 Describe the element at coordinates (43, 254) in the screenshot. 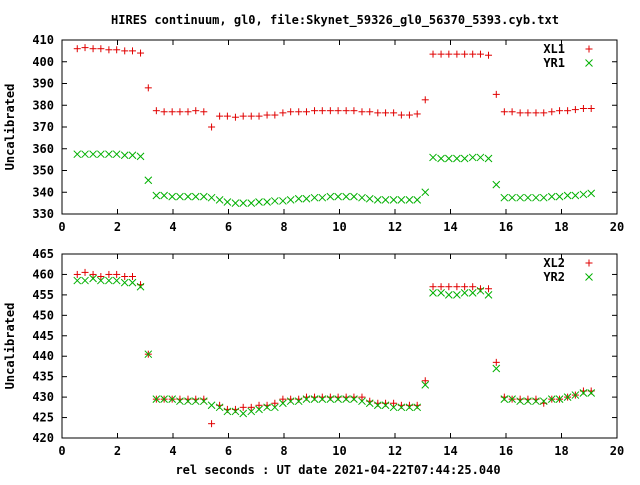

I see `y-tick-label: 465` at that location.